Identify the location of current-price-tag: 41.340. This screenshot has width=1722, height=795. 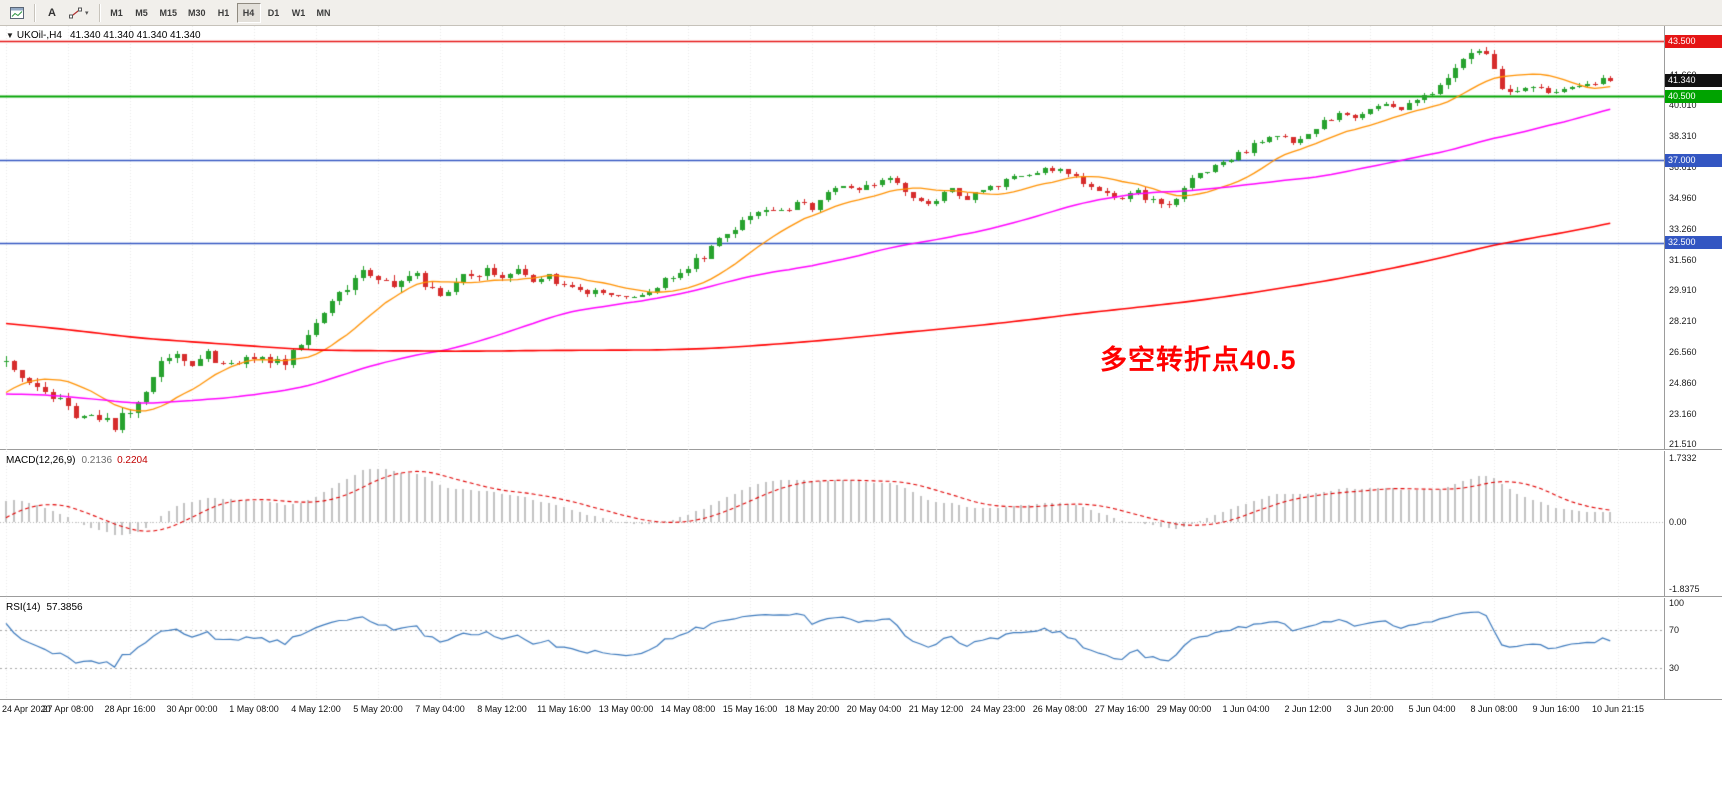
(1693, 81).